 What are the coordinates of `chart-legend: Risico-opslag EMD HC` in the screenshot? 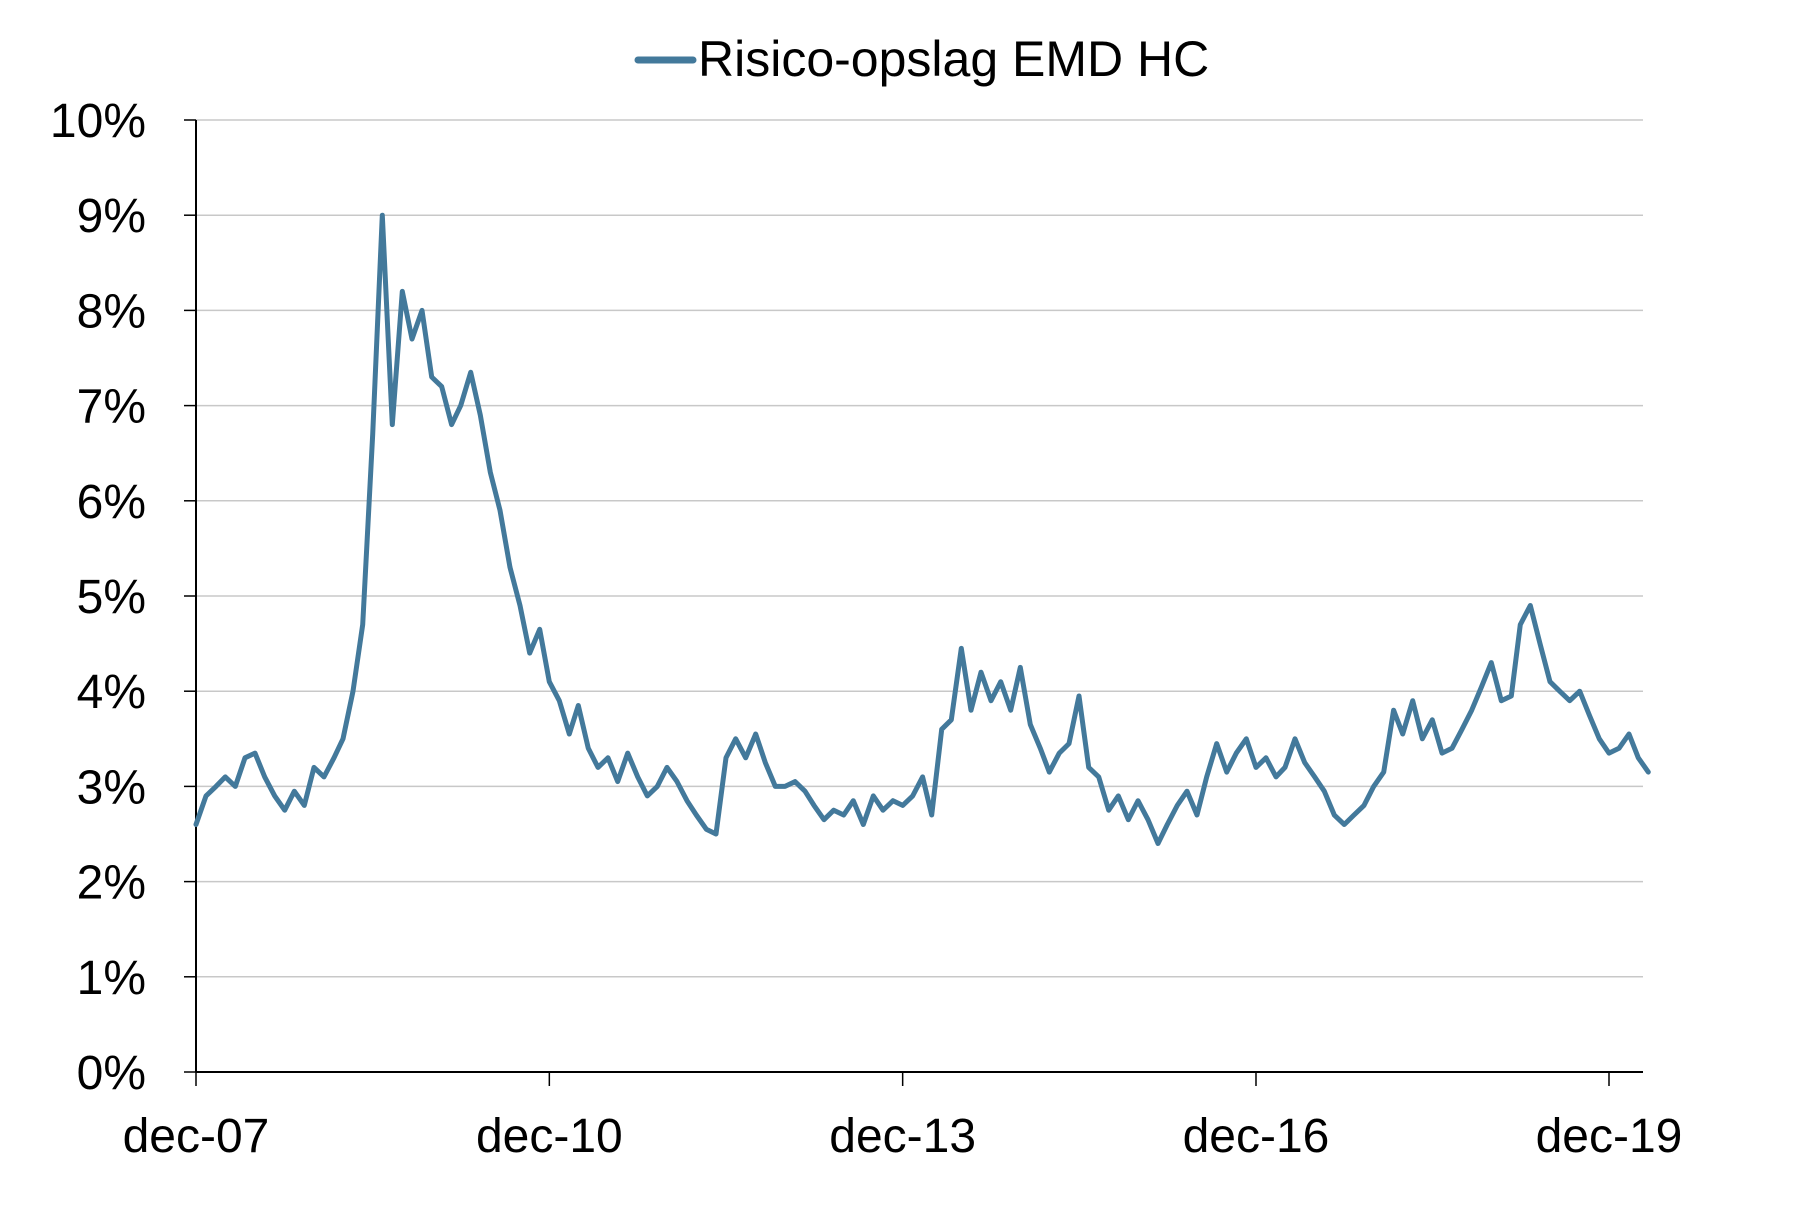 It's located at (921, 59).